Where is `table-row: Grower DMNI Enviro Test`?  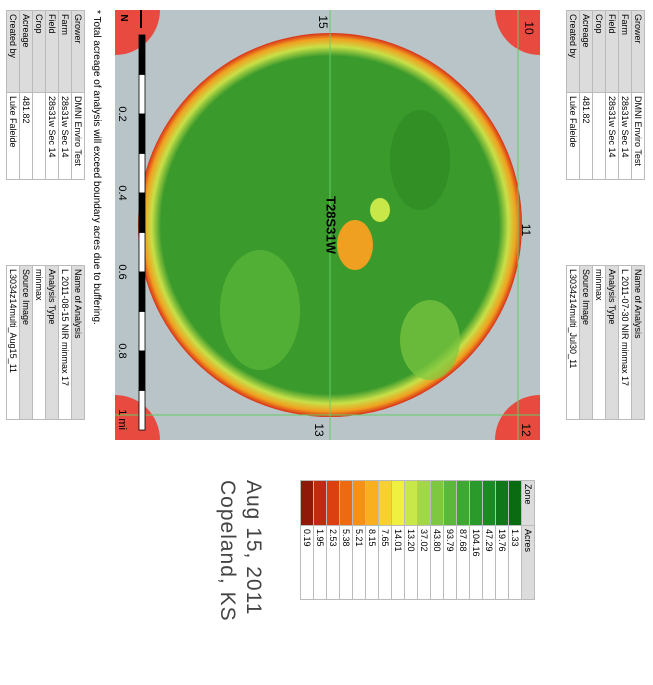 table-row: Grower DMNI Enviro Test is located at coordinates (78, 95).